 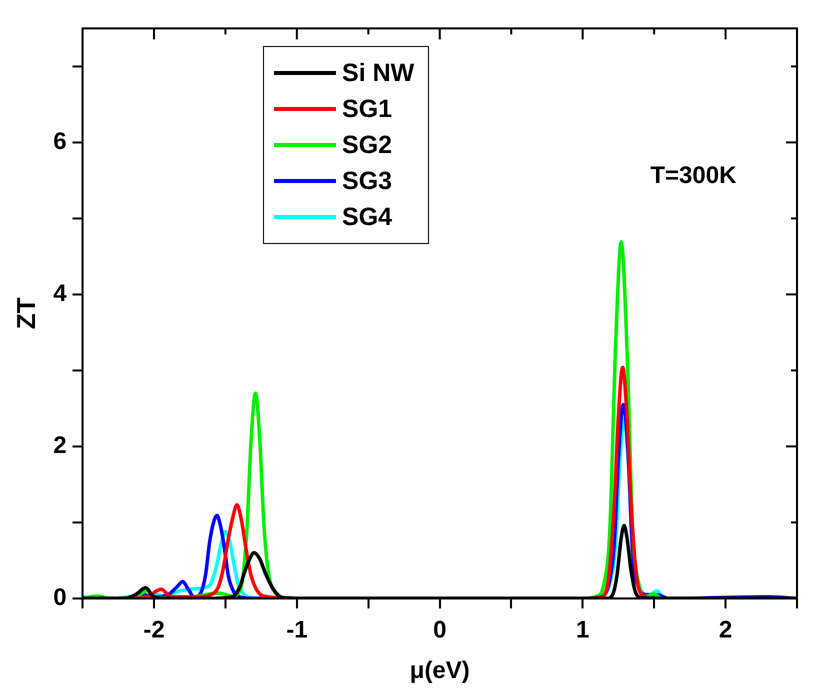 I want to click on legend-label: SG1, so click(x=367, y=109).